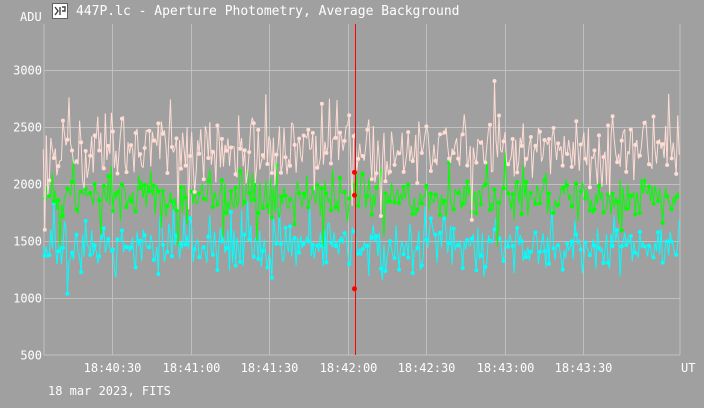 The height and width of the screenshot is (408, 704). I want to click on time-marker, so click(354, 189).